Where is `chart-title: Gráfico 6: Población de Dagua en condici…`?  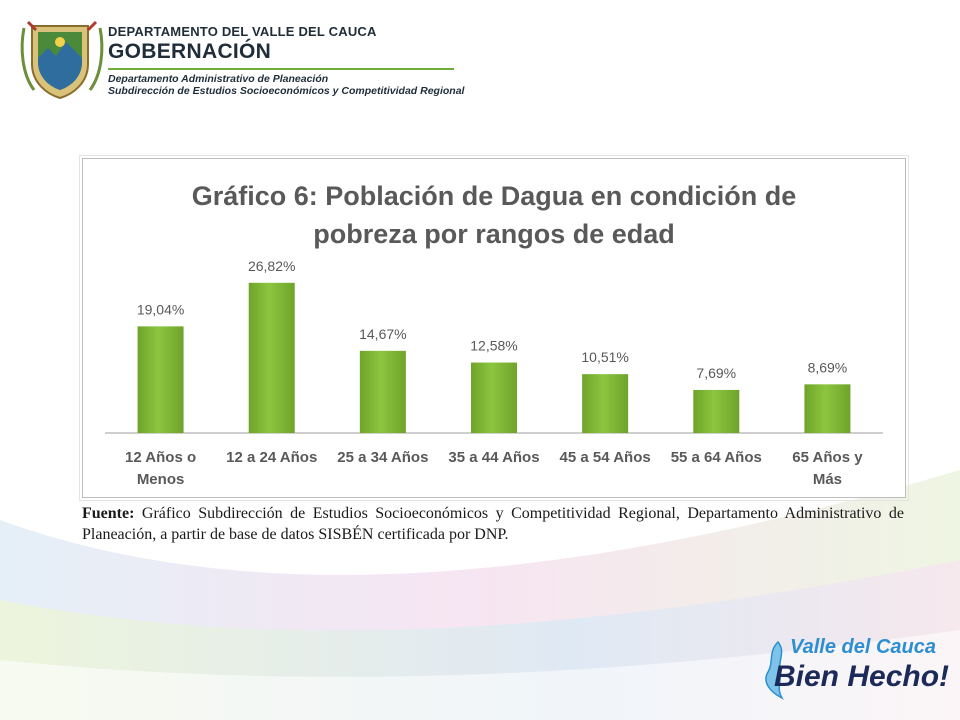 chart-title: Gráfico 6: Población de Dagua en condici… is located at coordinates (494, 215).